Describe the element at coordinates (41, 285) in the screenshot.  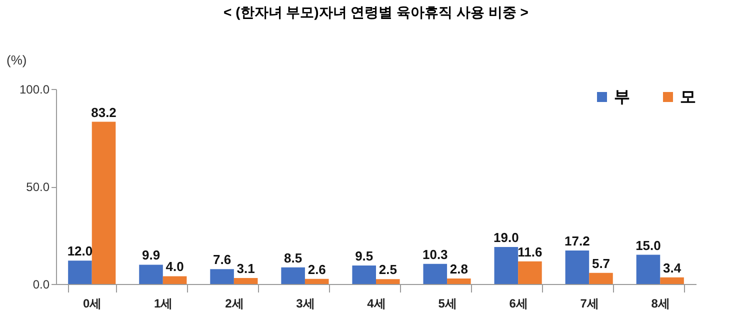
I see `y-tick-label: 0.0` at that location.